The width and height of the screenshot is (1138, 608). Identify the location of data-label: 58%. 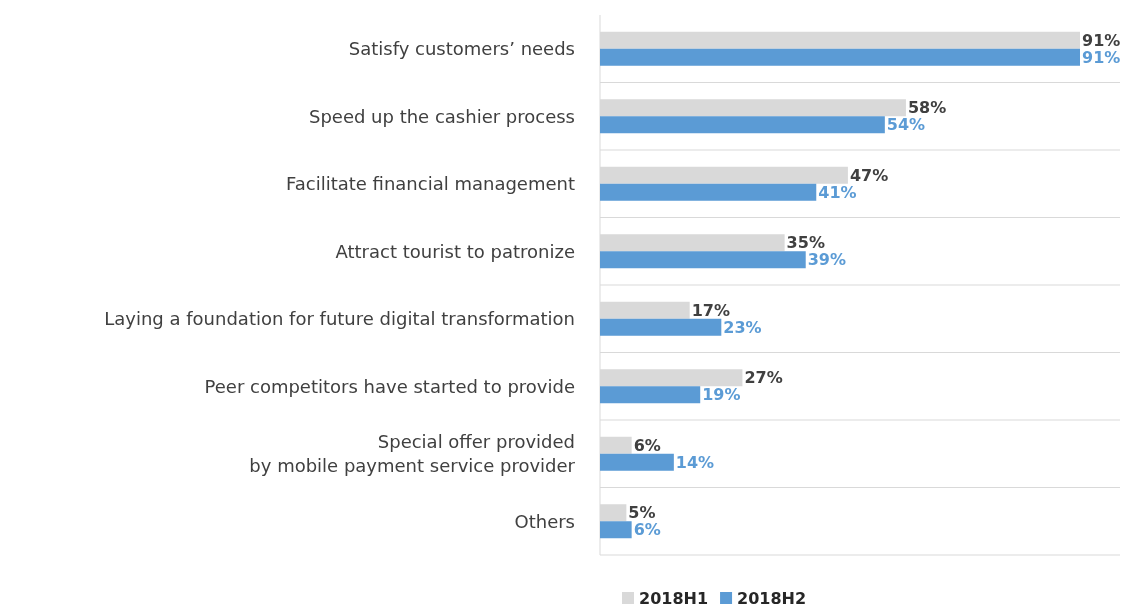
(927, 108).